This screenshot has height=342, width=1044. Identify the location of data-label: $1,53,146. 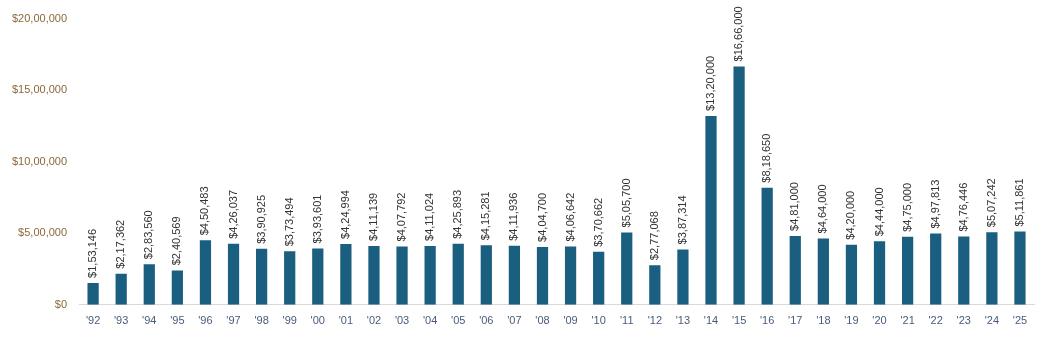
(92, 253).